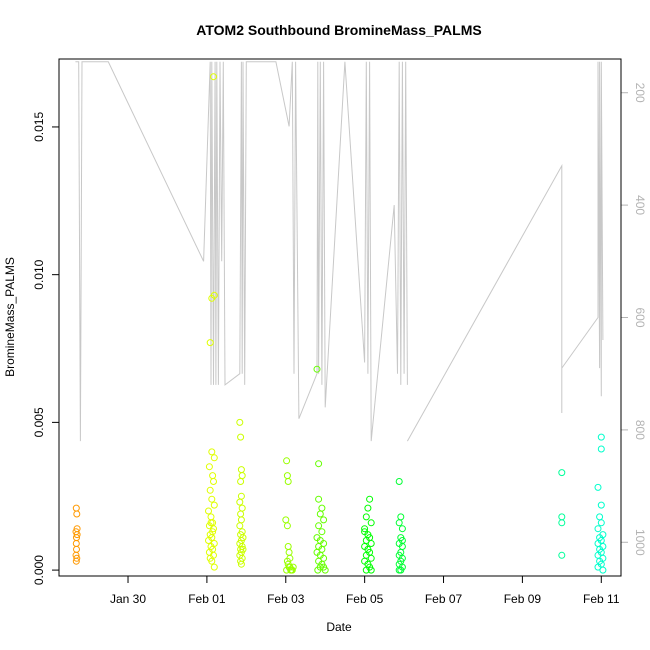  Describe the element at coordinates (338, 30) in the screenshot. I see `chart-title: ATOM2 Southbound BromineMass_PALMS` at that location.